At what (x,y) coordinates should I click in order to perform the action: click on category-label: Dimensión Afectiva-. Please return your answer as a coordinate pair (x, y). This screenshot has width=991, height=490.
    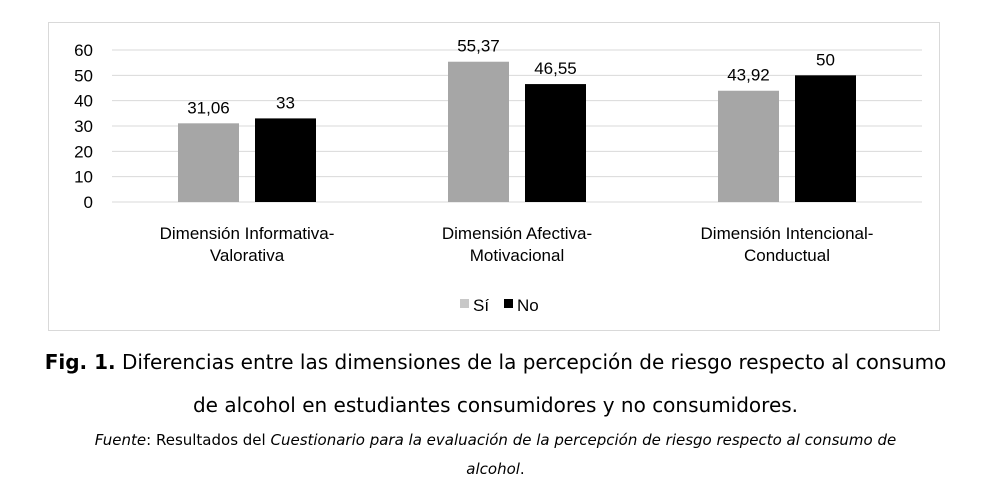
    Looking at the image, I should click on (517, 233).